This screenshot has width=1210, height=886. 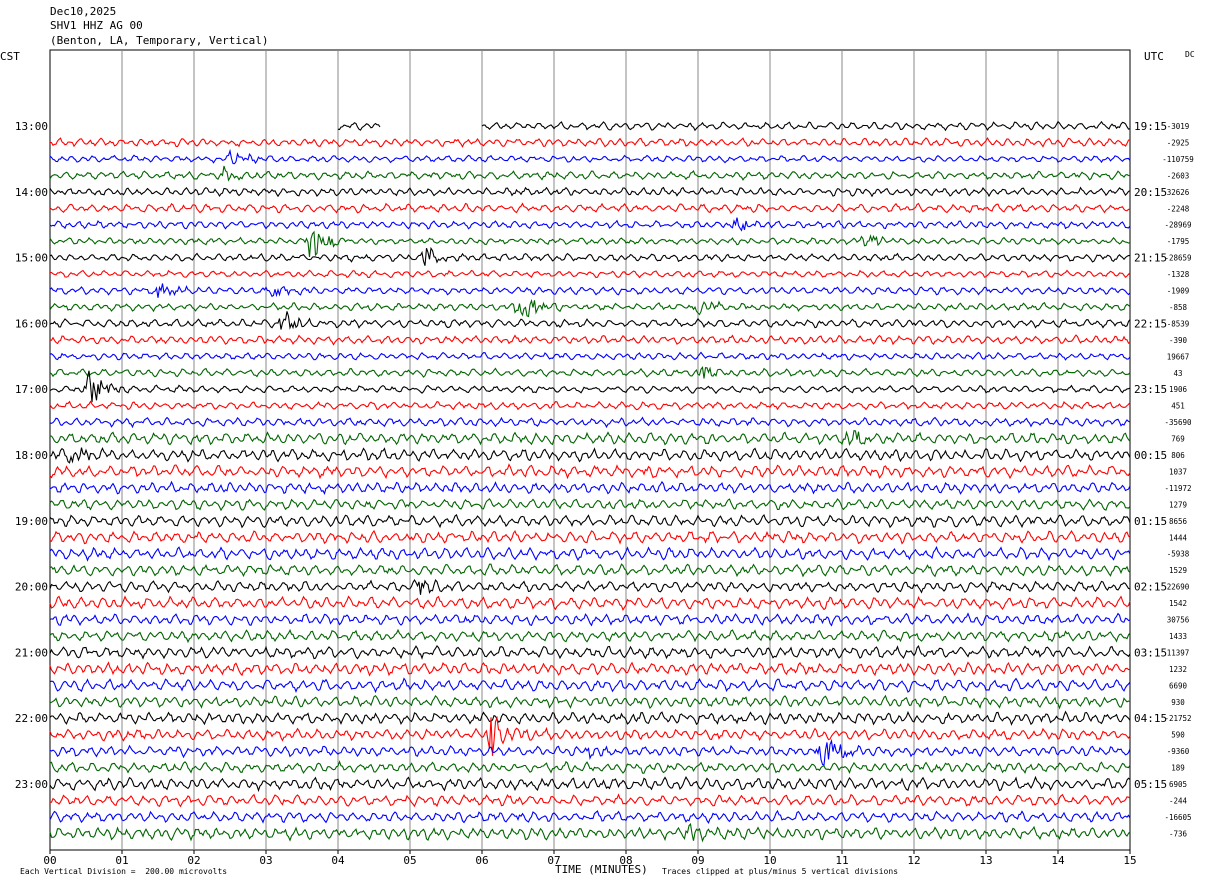 I want to click on dc-offset-label: -2603, so click(x=1178, y=175).